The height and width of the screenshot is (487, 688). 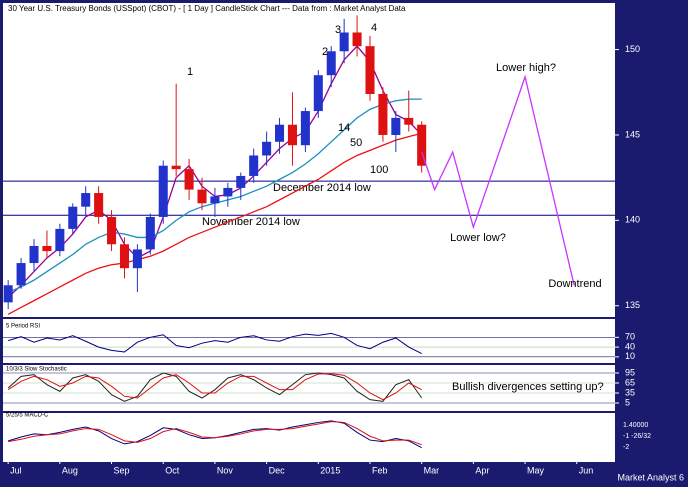 What do you see at coordinates (526, 68) in the screenshot?
I see `annotation: Lower high?` at bounding box center [526, 68].